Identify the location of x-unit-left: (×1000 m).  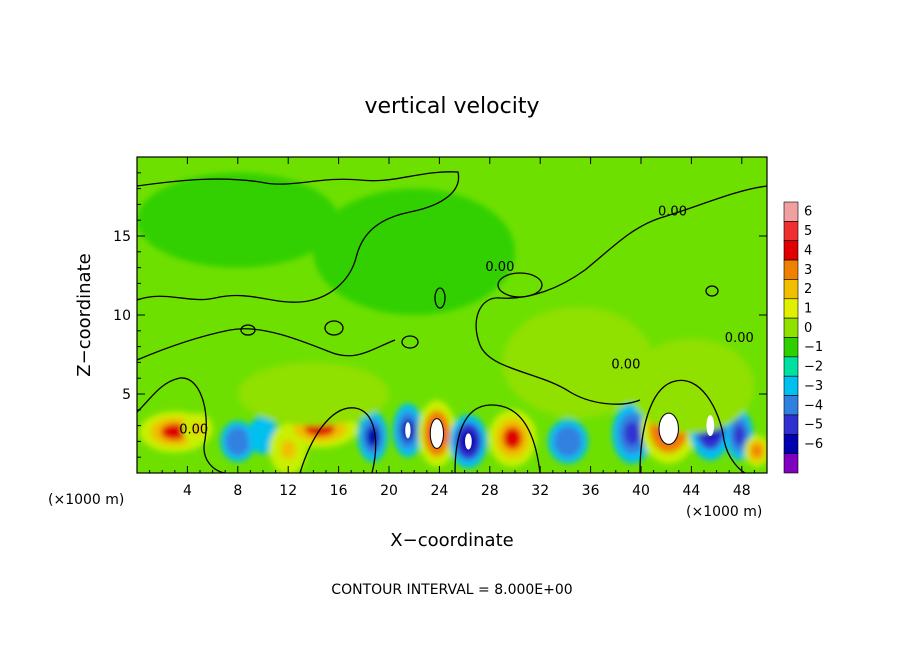
(86, 500).